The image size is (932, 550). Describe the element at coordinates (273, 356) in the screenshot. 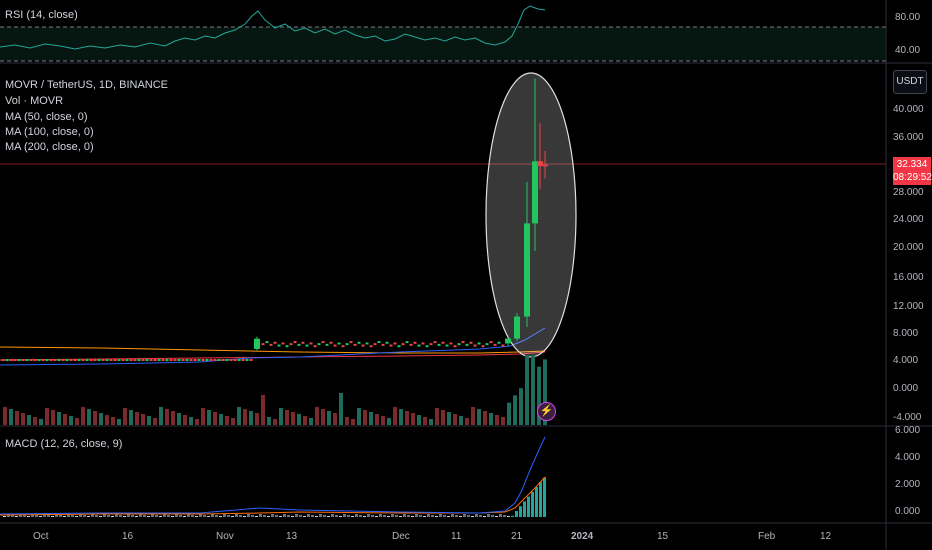

I see `ma100-line` at that location.